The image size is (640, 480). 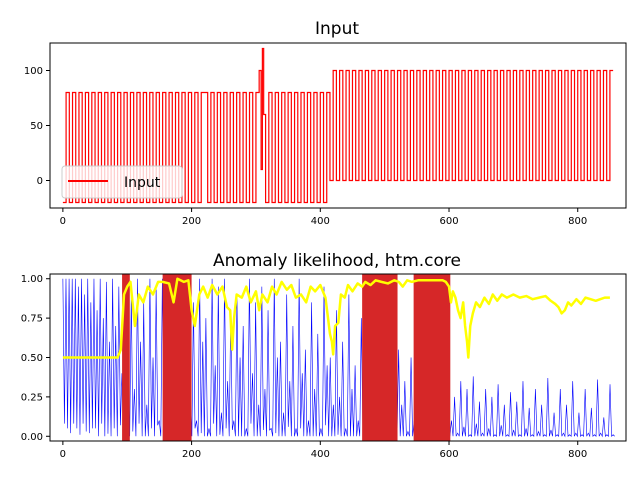 I want to click on input-x-tick-label: 600, so click(x=448, y=221).